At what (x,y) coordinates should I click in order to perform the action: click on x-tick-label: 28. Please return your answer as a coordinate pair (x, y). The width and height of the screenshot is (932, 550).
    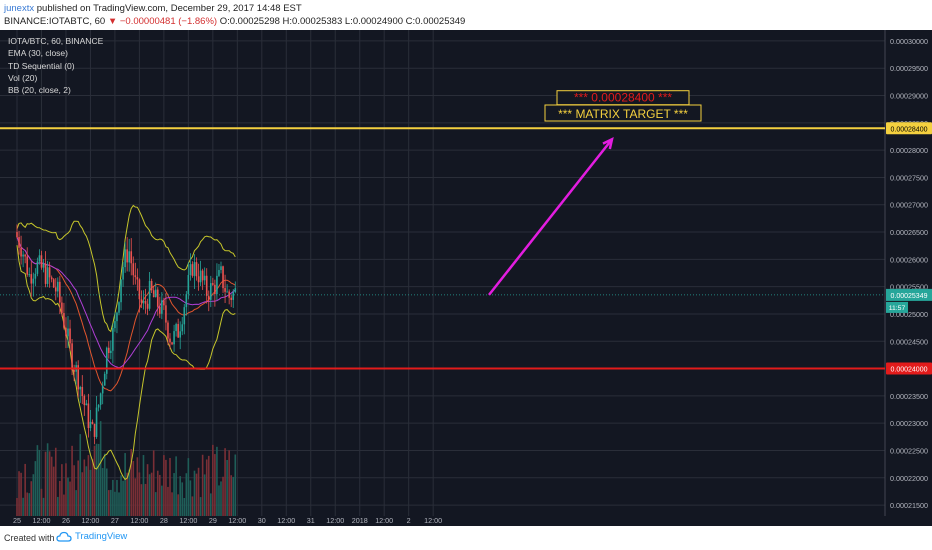
    Looking at the image, I should click on (164, 520).